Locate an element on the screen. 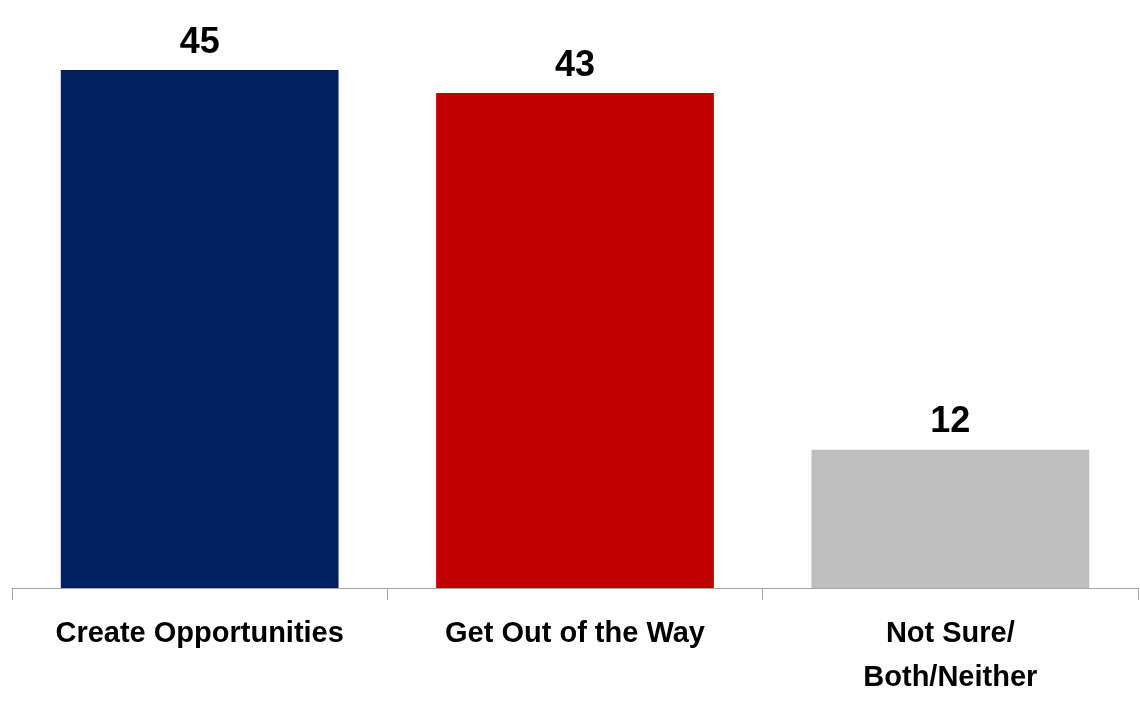 The image size is (1140, 715). x-tick-label: Create Opportunities is located at coordinates (199, 632).